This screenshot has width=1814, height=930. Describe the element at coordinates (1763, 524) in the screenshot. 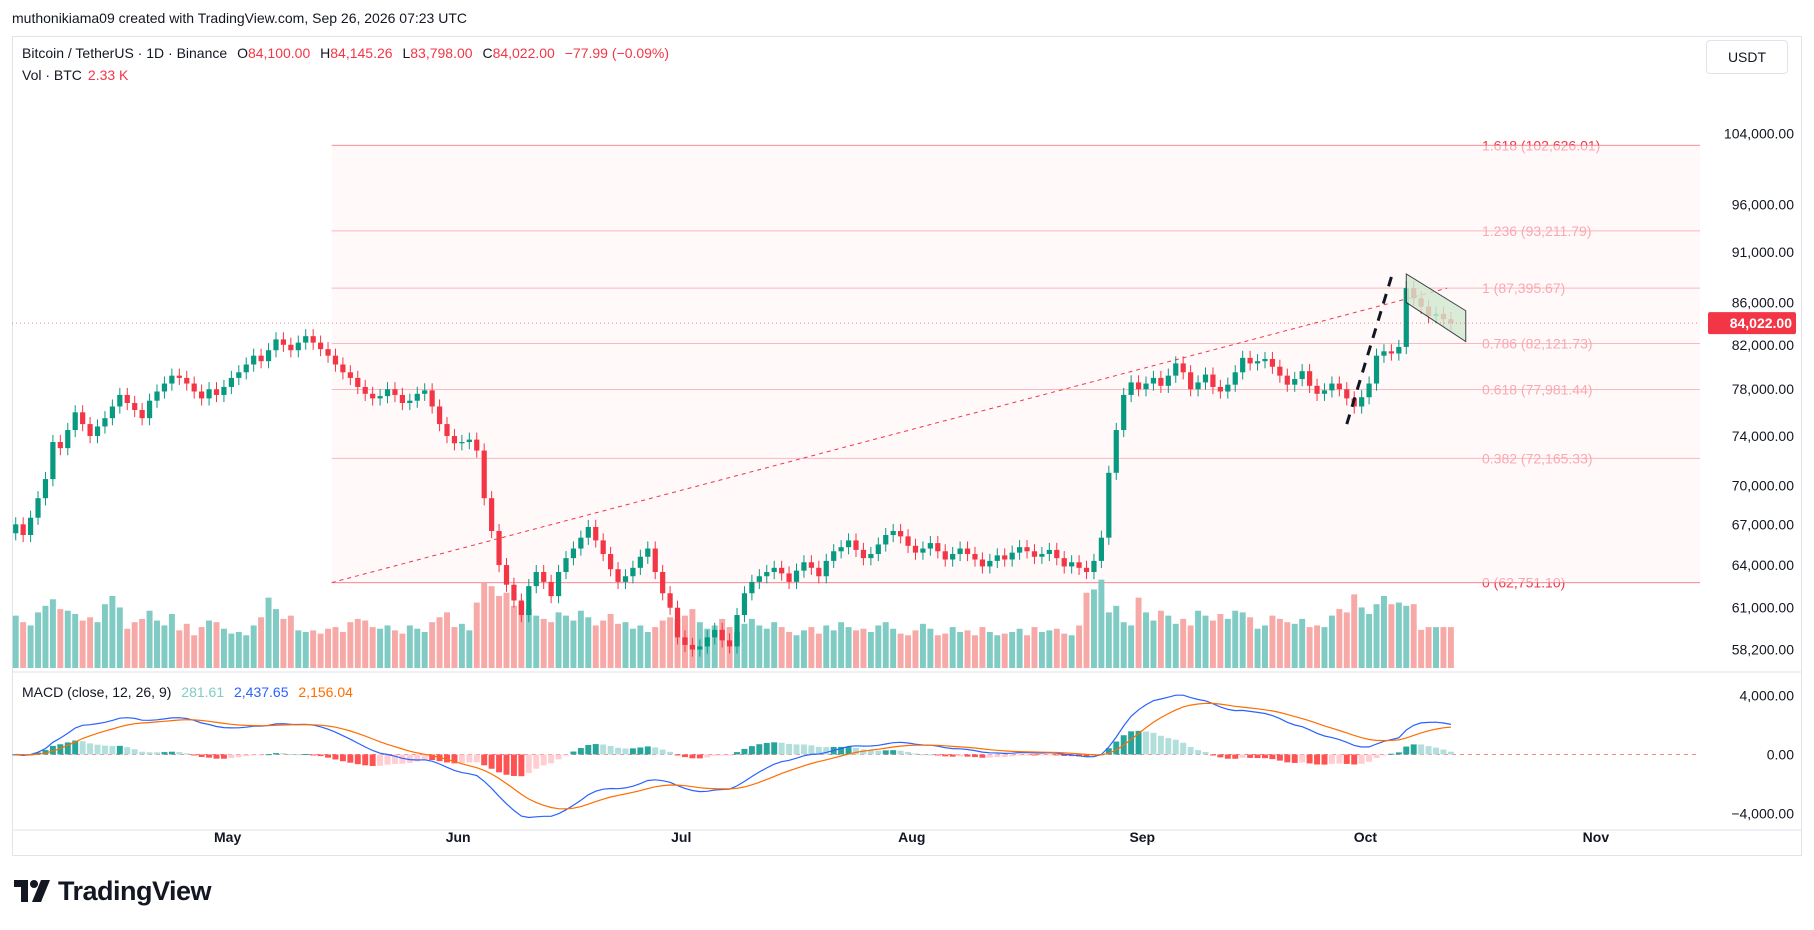

I see `price-axis-label: 67,000.00` at that location.